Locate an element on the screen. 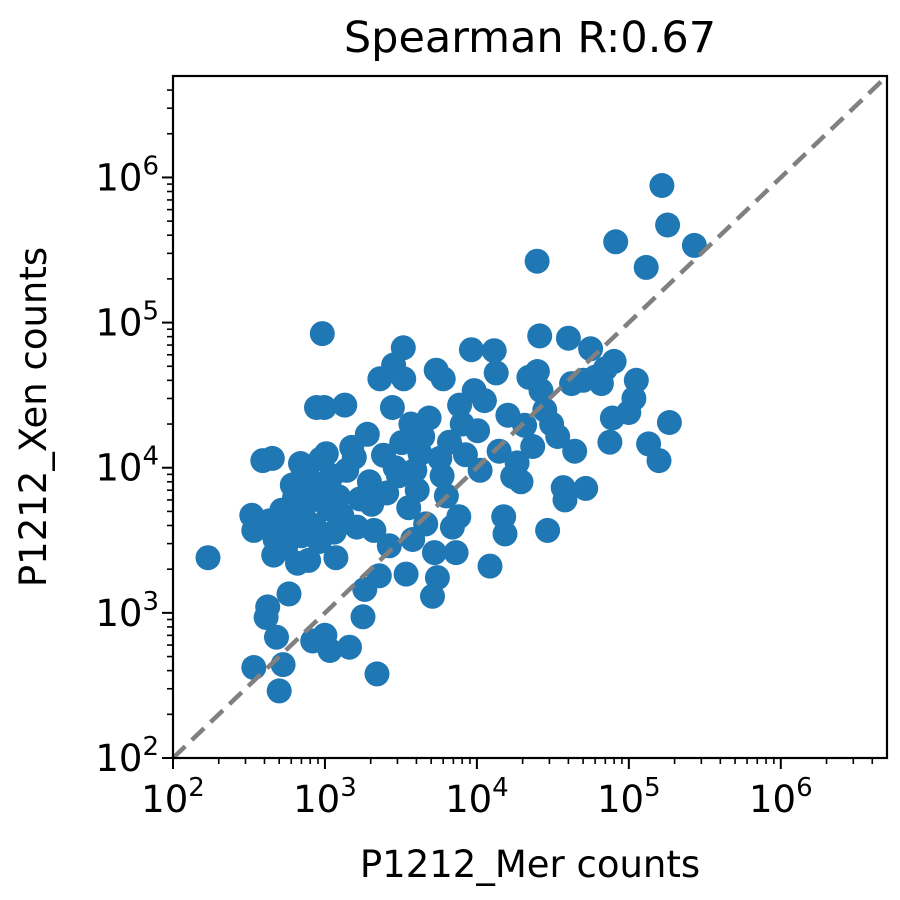 The image size is (900, 900). x-tick-label: 103 is located at coordinates (325, 797).